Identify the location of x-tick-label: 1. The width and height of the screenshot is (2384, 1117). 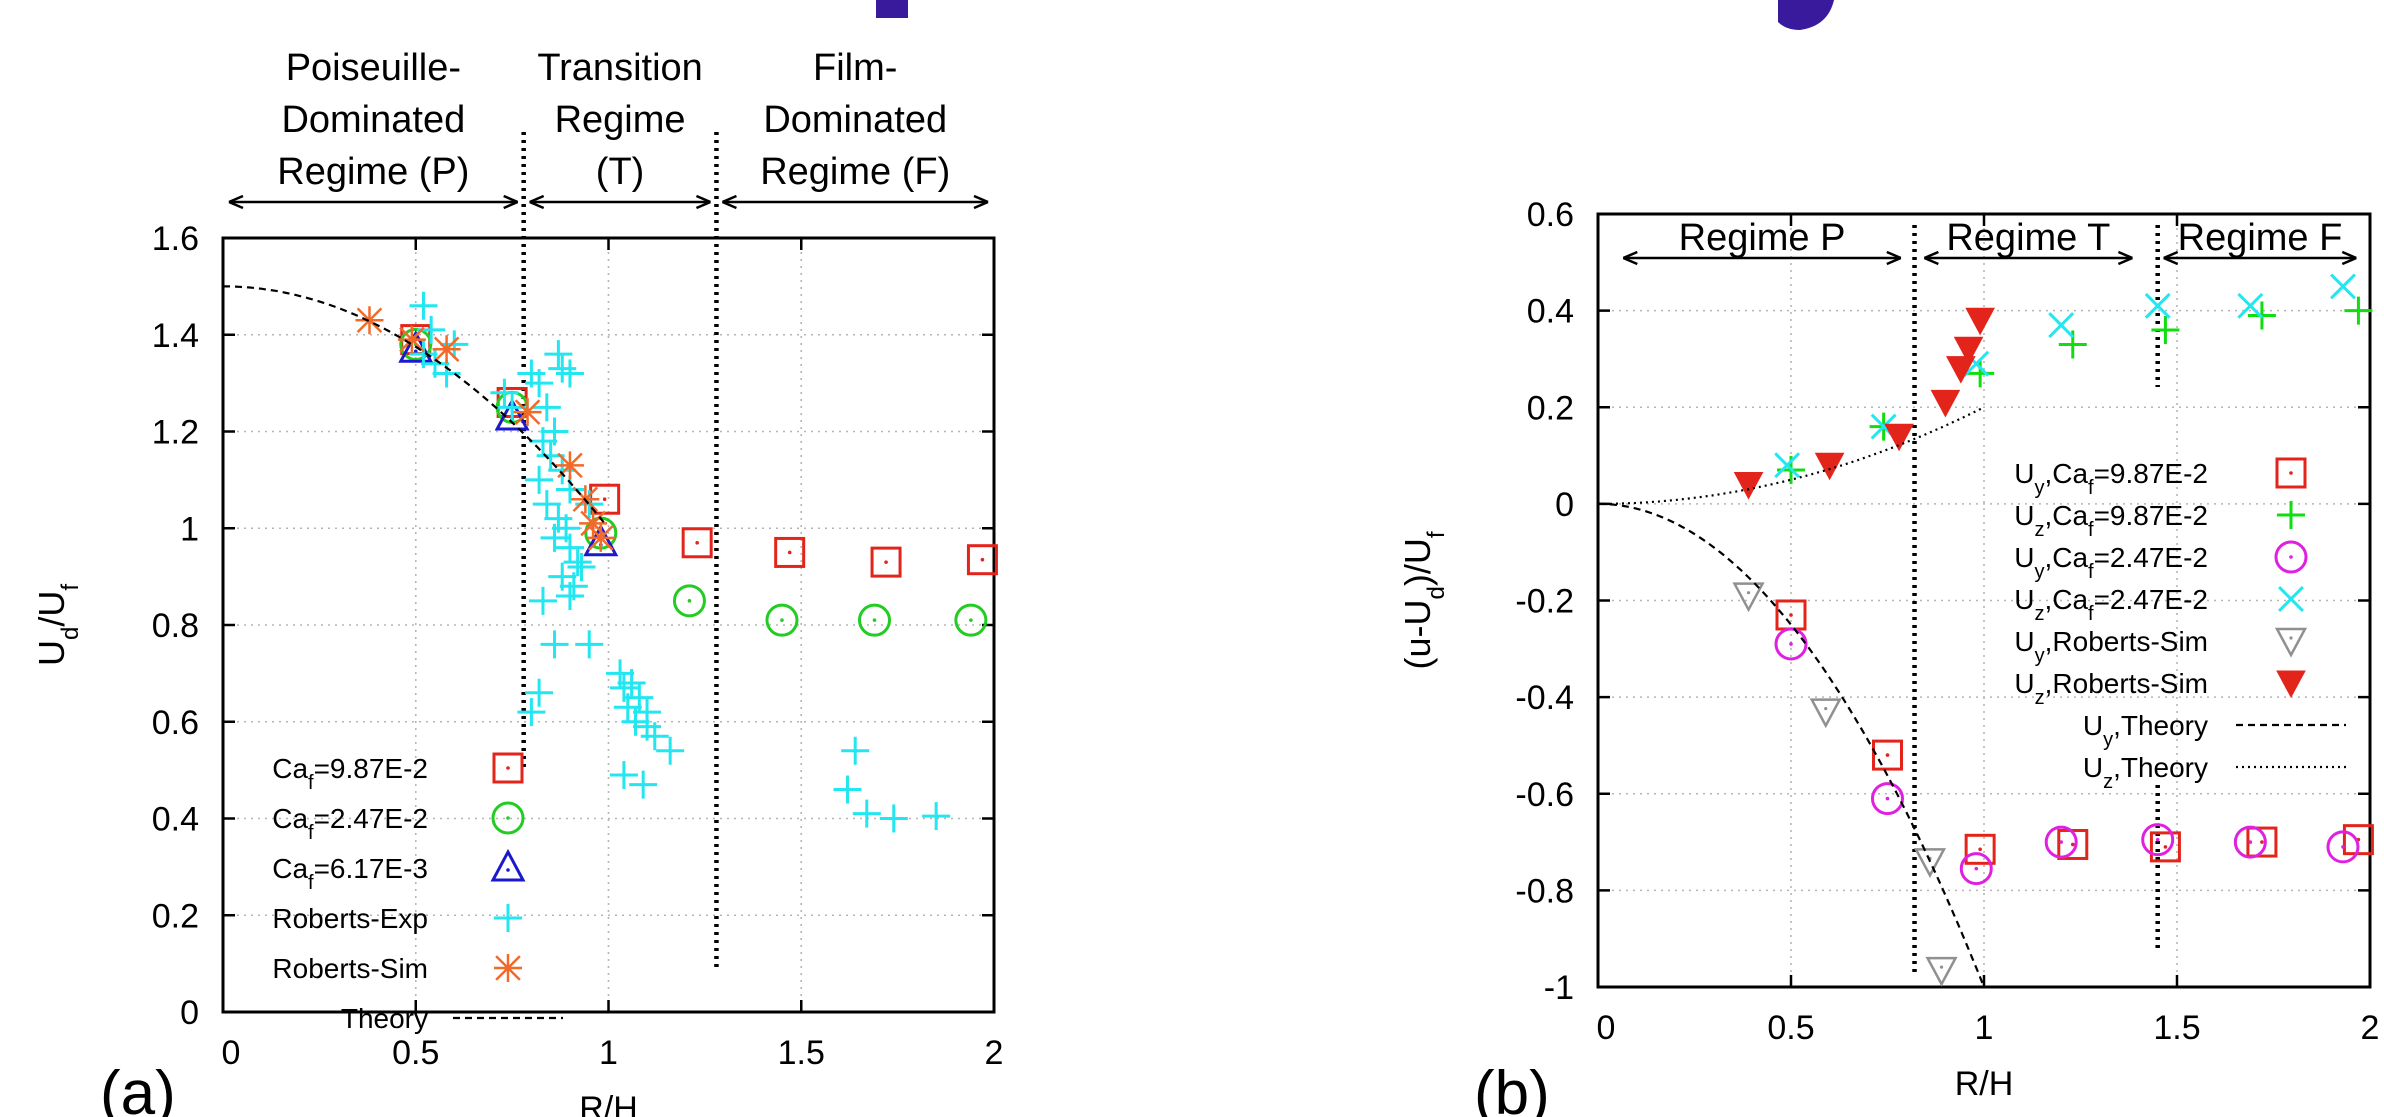
(1984, 1028).